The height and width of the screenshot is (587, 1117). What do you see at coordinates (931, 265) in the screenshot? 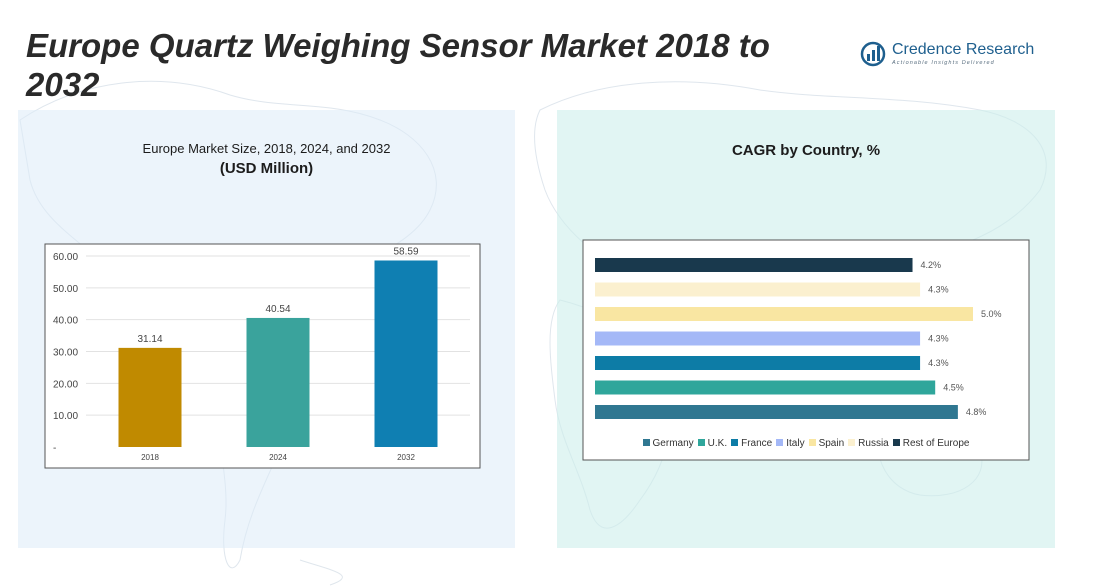
I see `cagr-data-label: 4.2%` at bounding box center [931, 265].